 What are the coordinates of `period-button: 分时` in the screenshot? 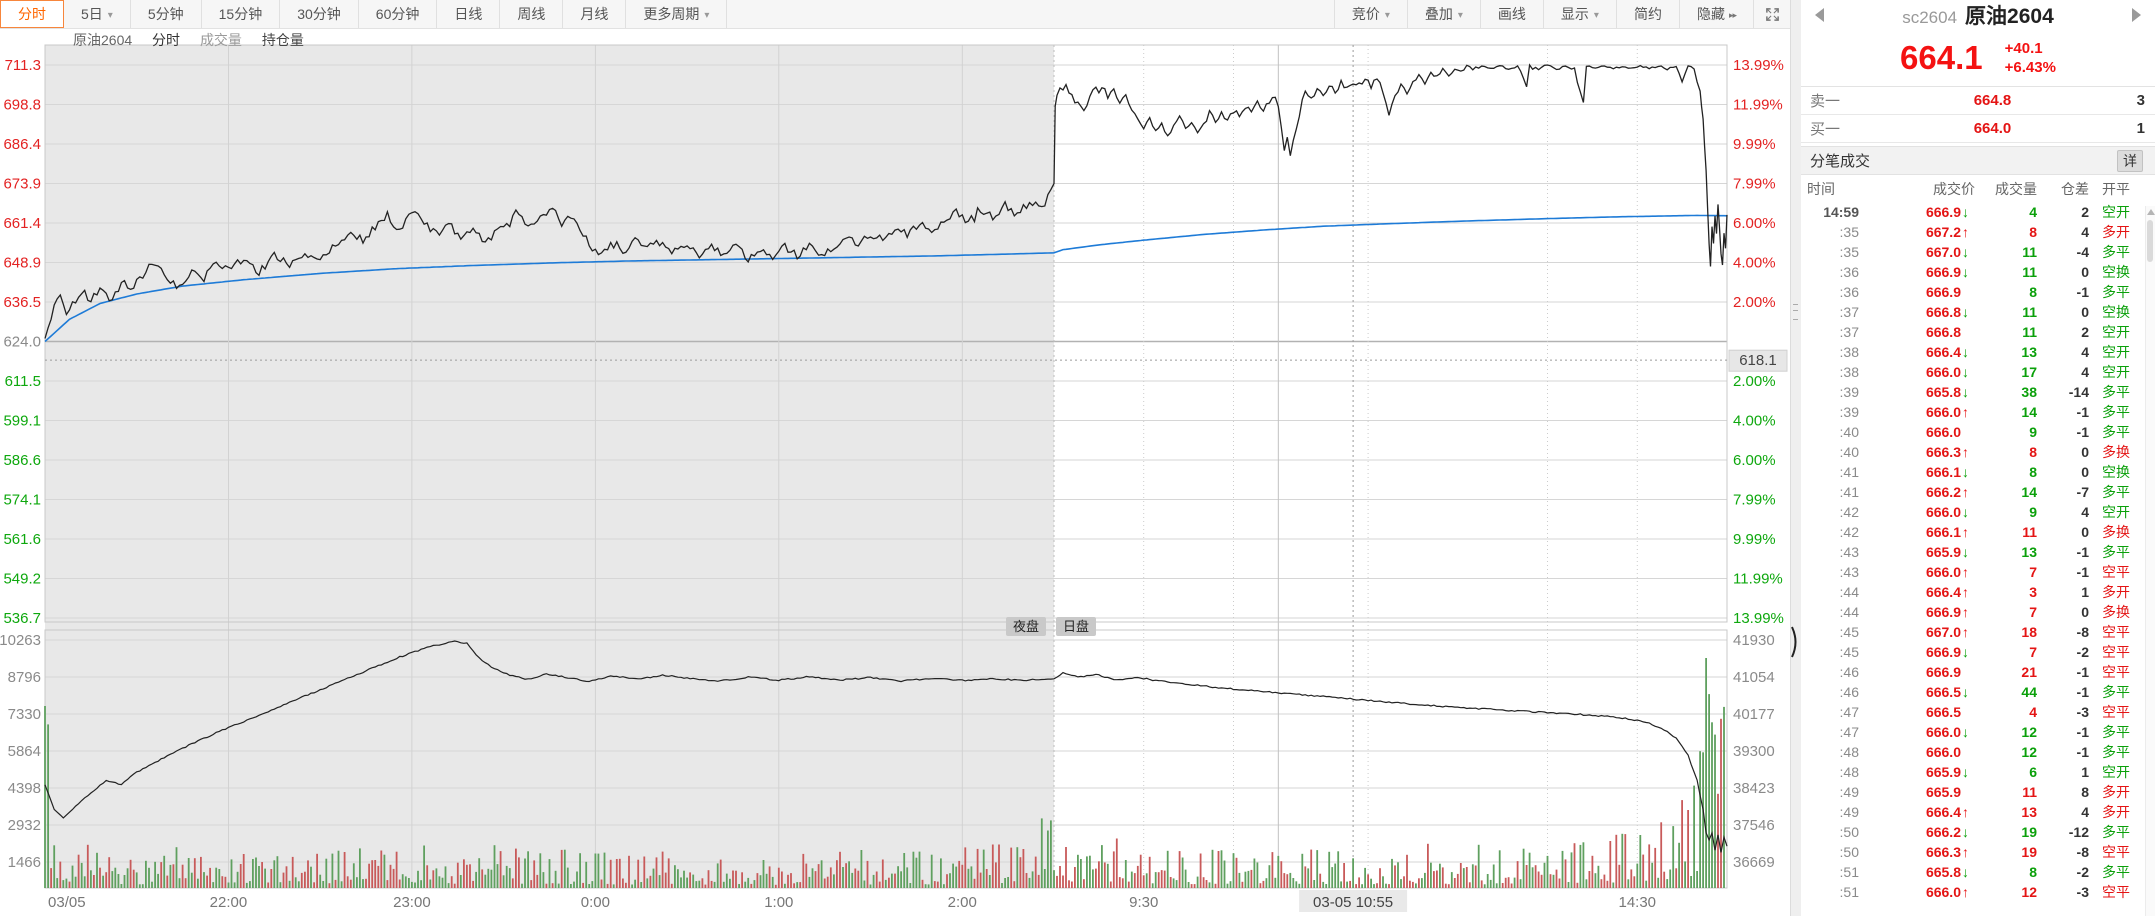 It's located at (32, 14).